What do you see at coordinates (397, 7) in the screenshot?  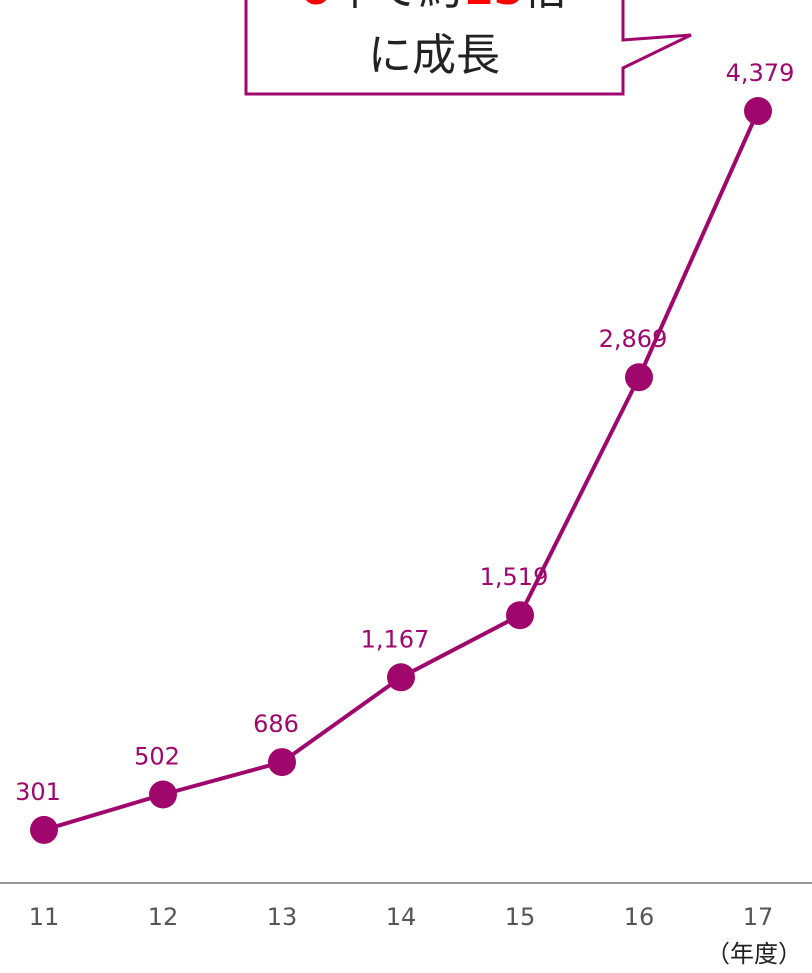 I see `callout-text-mid: 年で約` at bounding box center [397, 7].